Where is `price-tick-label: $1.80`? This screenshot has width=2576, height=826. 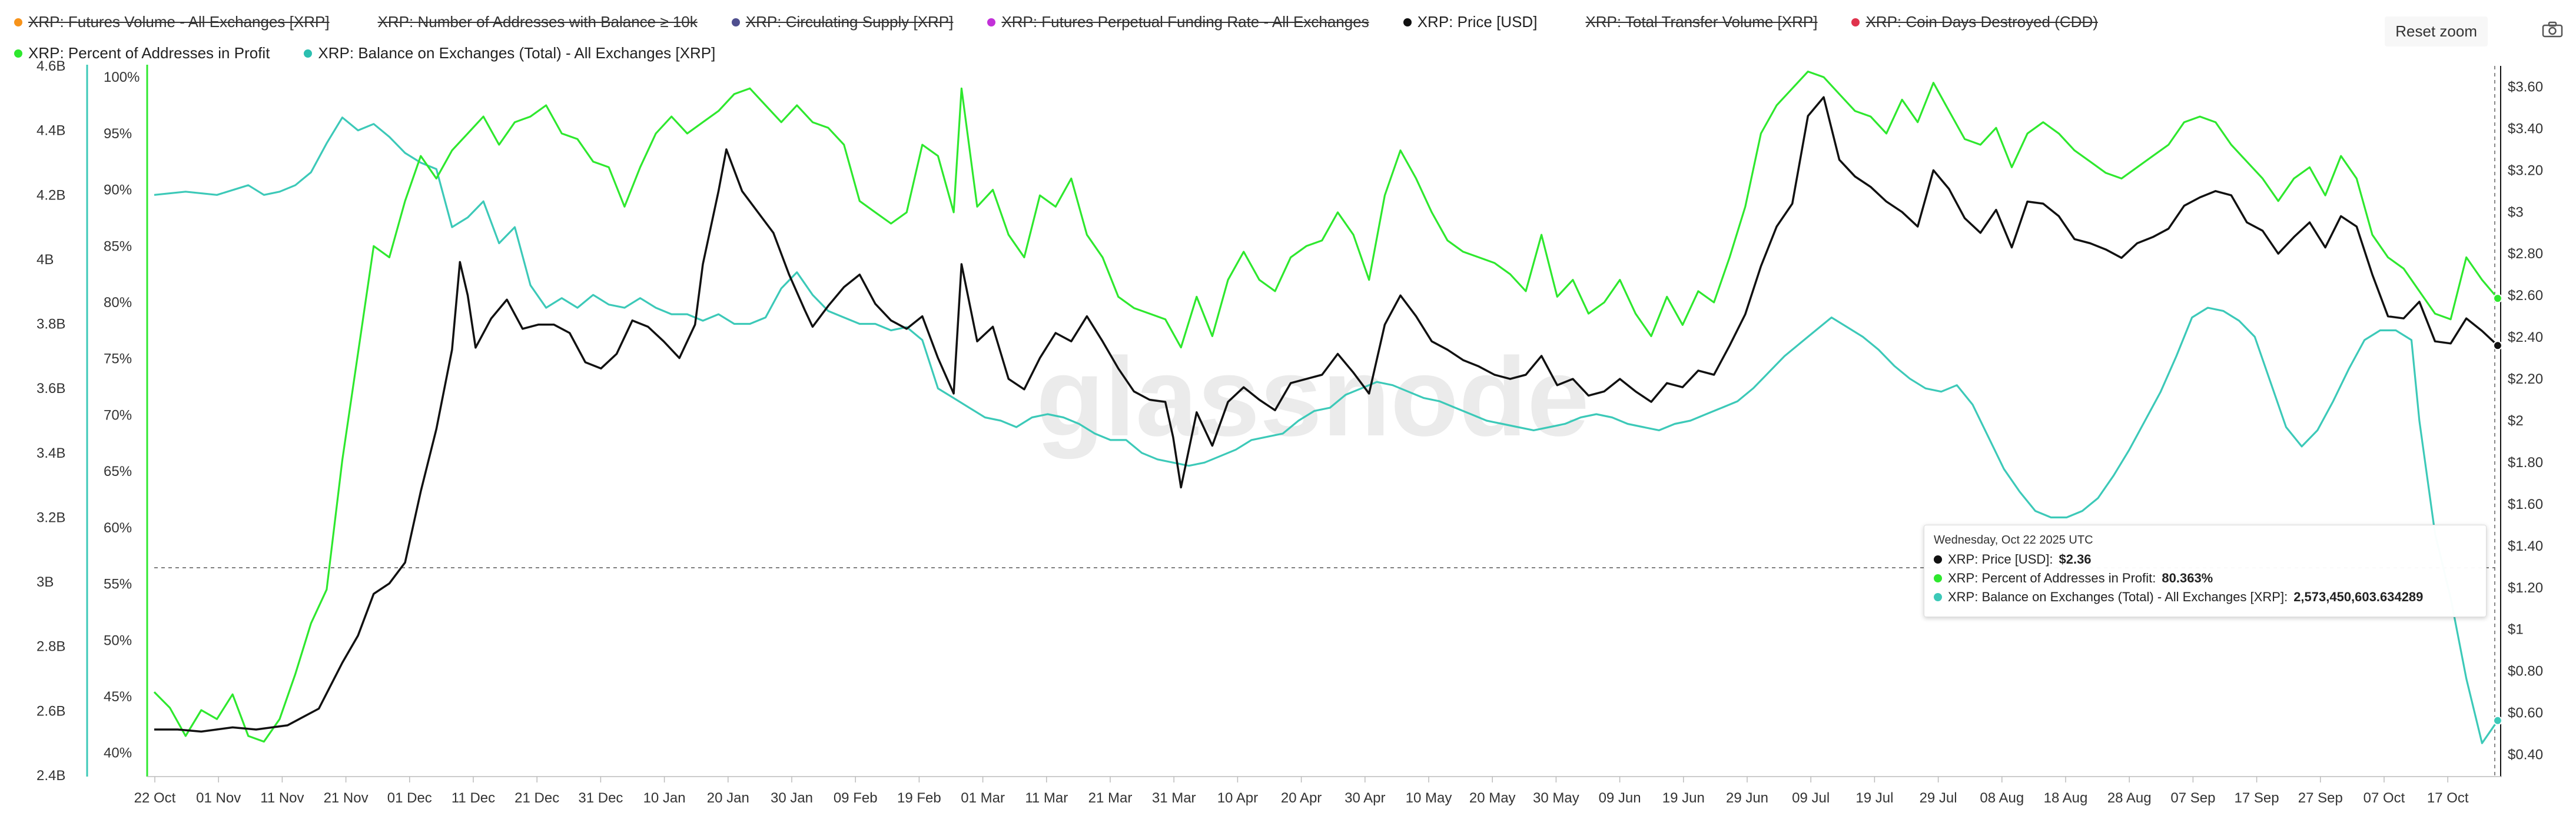
price-tick-label: $1.80 is located at coordinates (2525, 463).